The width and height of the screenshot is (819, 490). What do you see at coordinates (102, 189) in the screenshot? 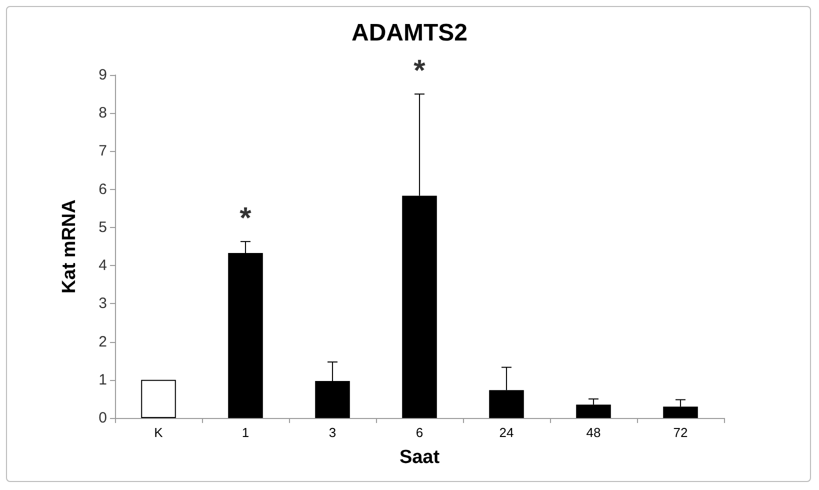
I see `y-tick-label: 6` at bounding box center [102, 189].